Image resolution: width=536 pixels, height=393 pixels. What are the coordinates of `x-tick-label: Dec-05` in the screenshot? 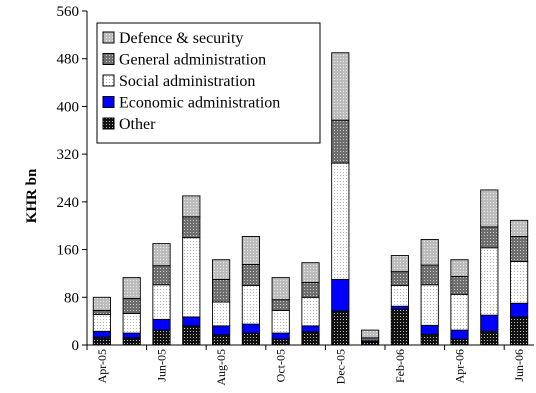 It's located at (340, 366).